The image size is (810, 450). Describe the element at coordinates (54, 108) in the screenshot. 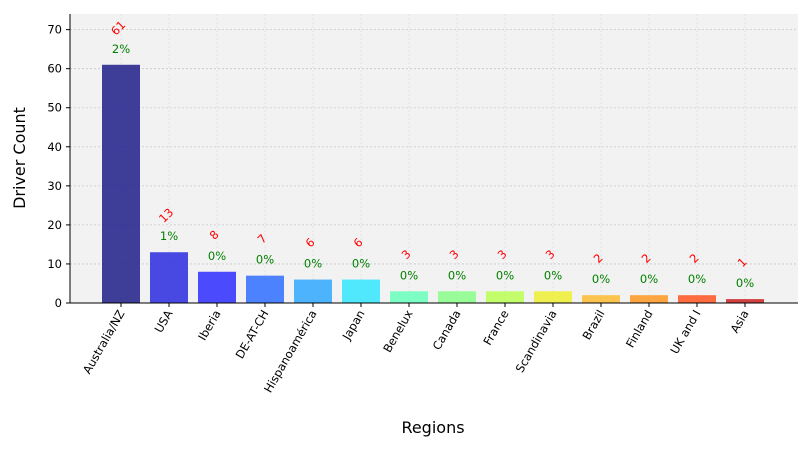

I see `y-tick-label: 50` at that location.